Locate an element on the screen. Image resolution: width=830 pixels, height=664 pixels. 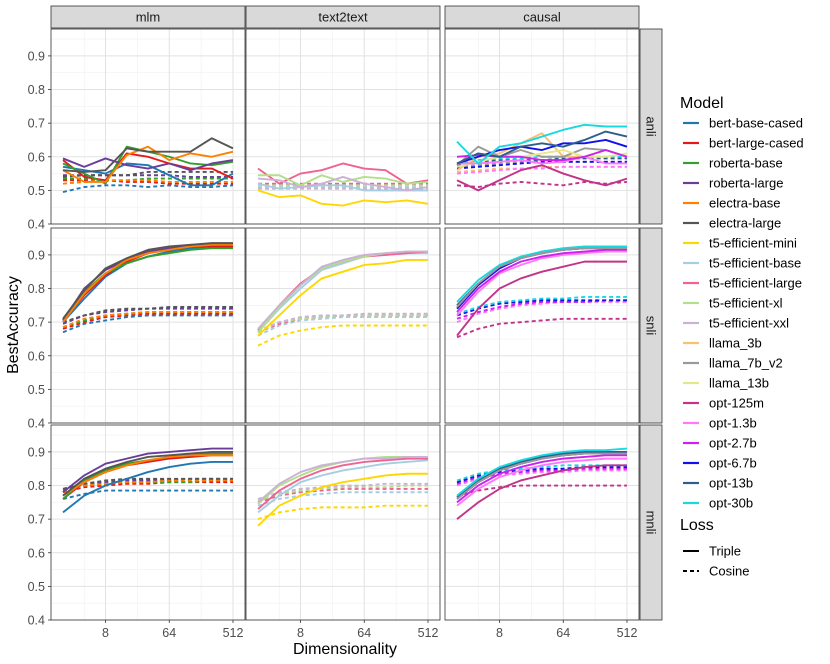
legend-item-cosine: Cosine is located at coordinates (716, 571).